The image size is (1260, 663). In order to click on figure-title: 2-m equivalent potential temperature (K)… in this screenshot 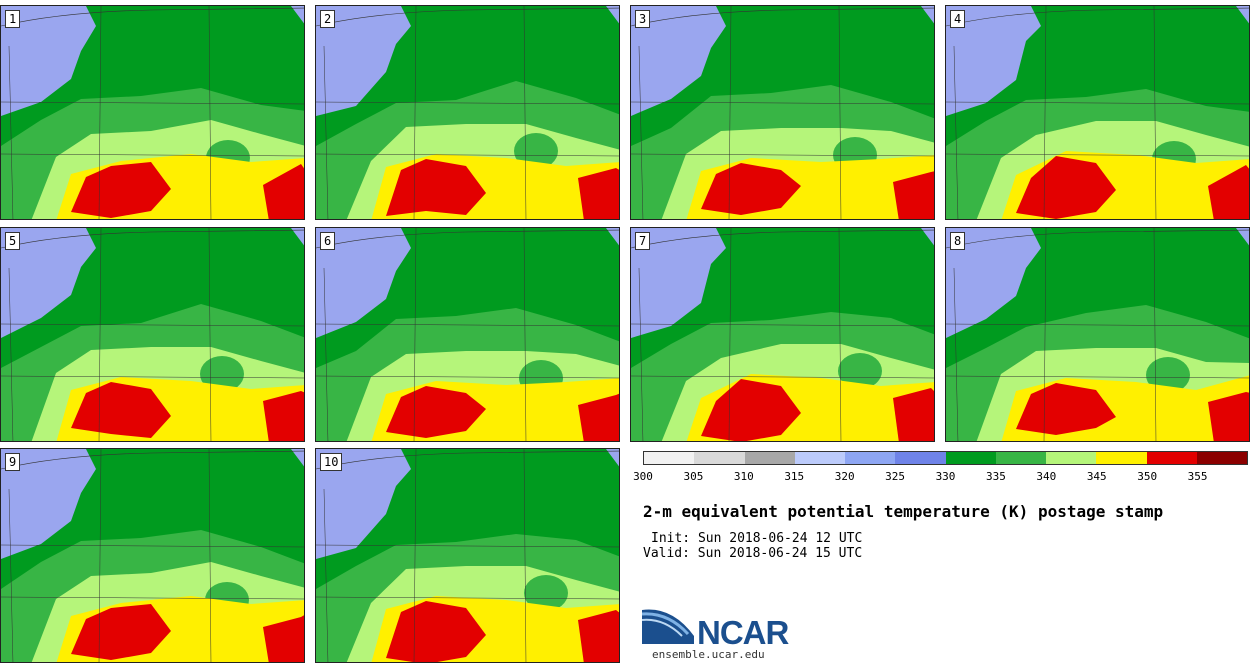, I will do `click(903, 511)`.